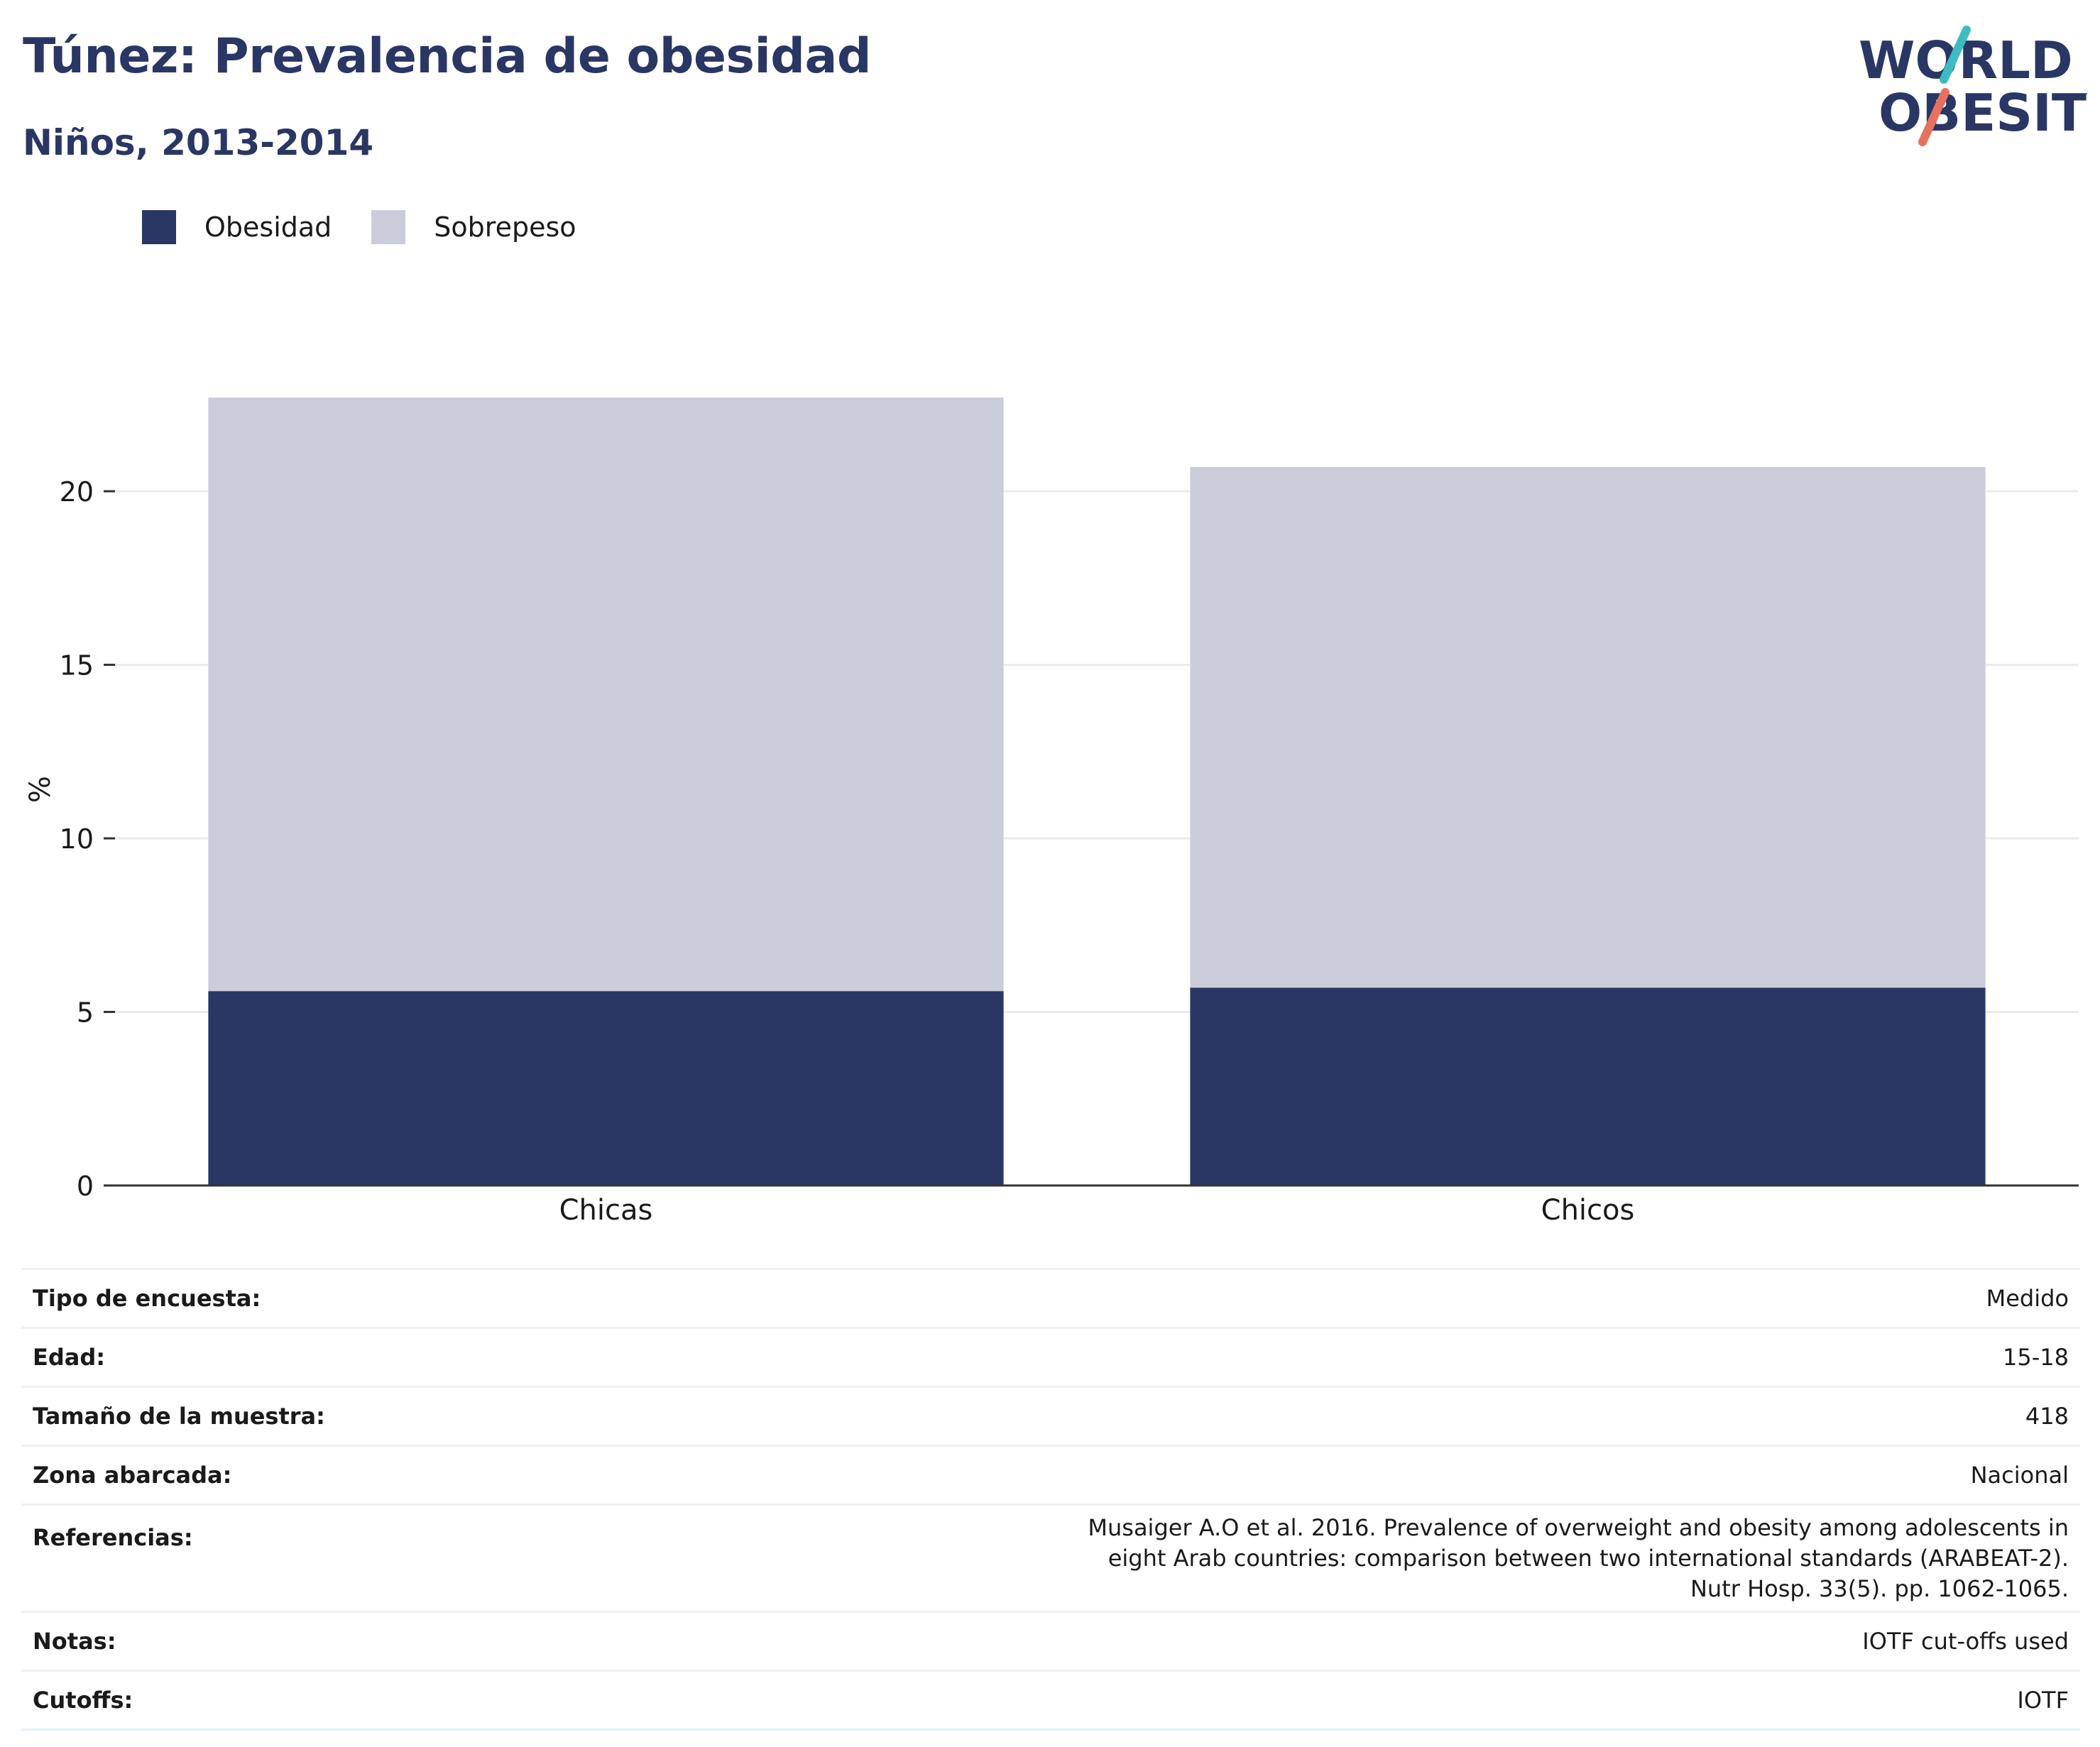  What do you see at coordinates (281, 1298) in the screenshot?
I see `metadata-label: Tipo de encuesta:` at bounding box center [281, 1298].